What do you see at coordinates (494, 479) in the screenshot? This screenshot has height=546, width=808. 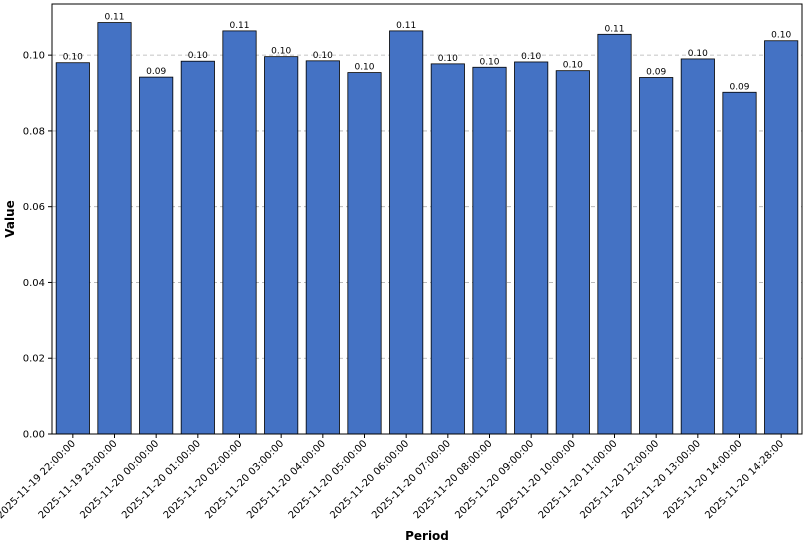 I see `x-tick-label: 2025-11-20 09:00:00` at bounding box center [494, 479].